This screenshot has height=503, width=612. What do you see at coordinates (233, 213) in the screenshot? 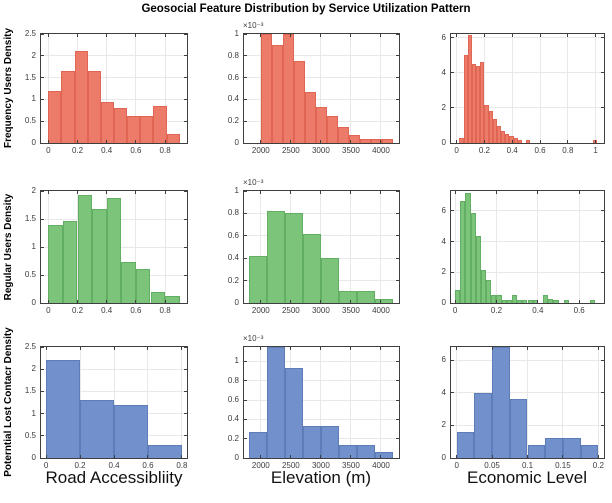
I see `y-tick-label: 0.8` at bounding box center [233, 213].